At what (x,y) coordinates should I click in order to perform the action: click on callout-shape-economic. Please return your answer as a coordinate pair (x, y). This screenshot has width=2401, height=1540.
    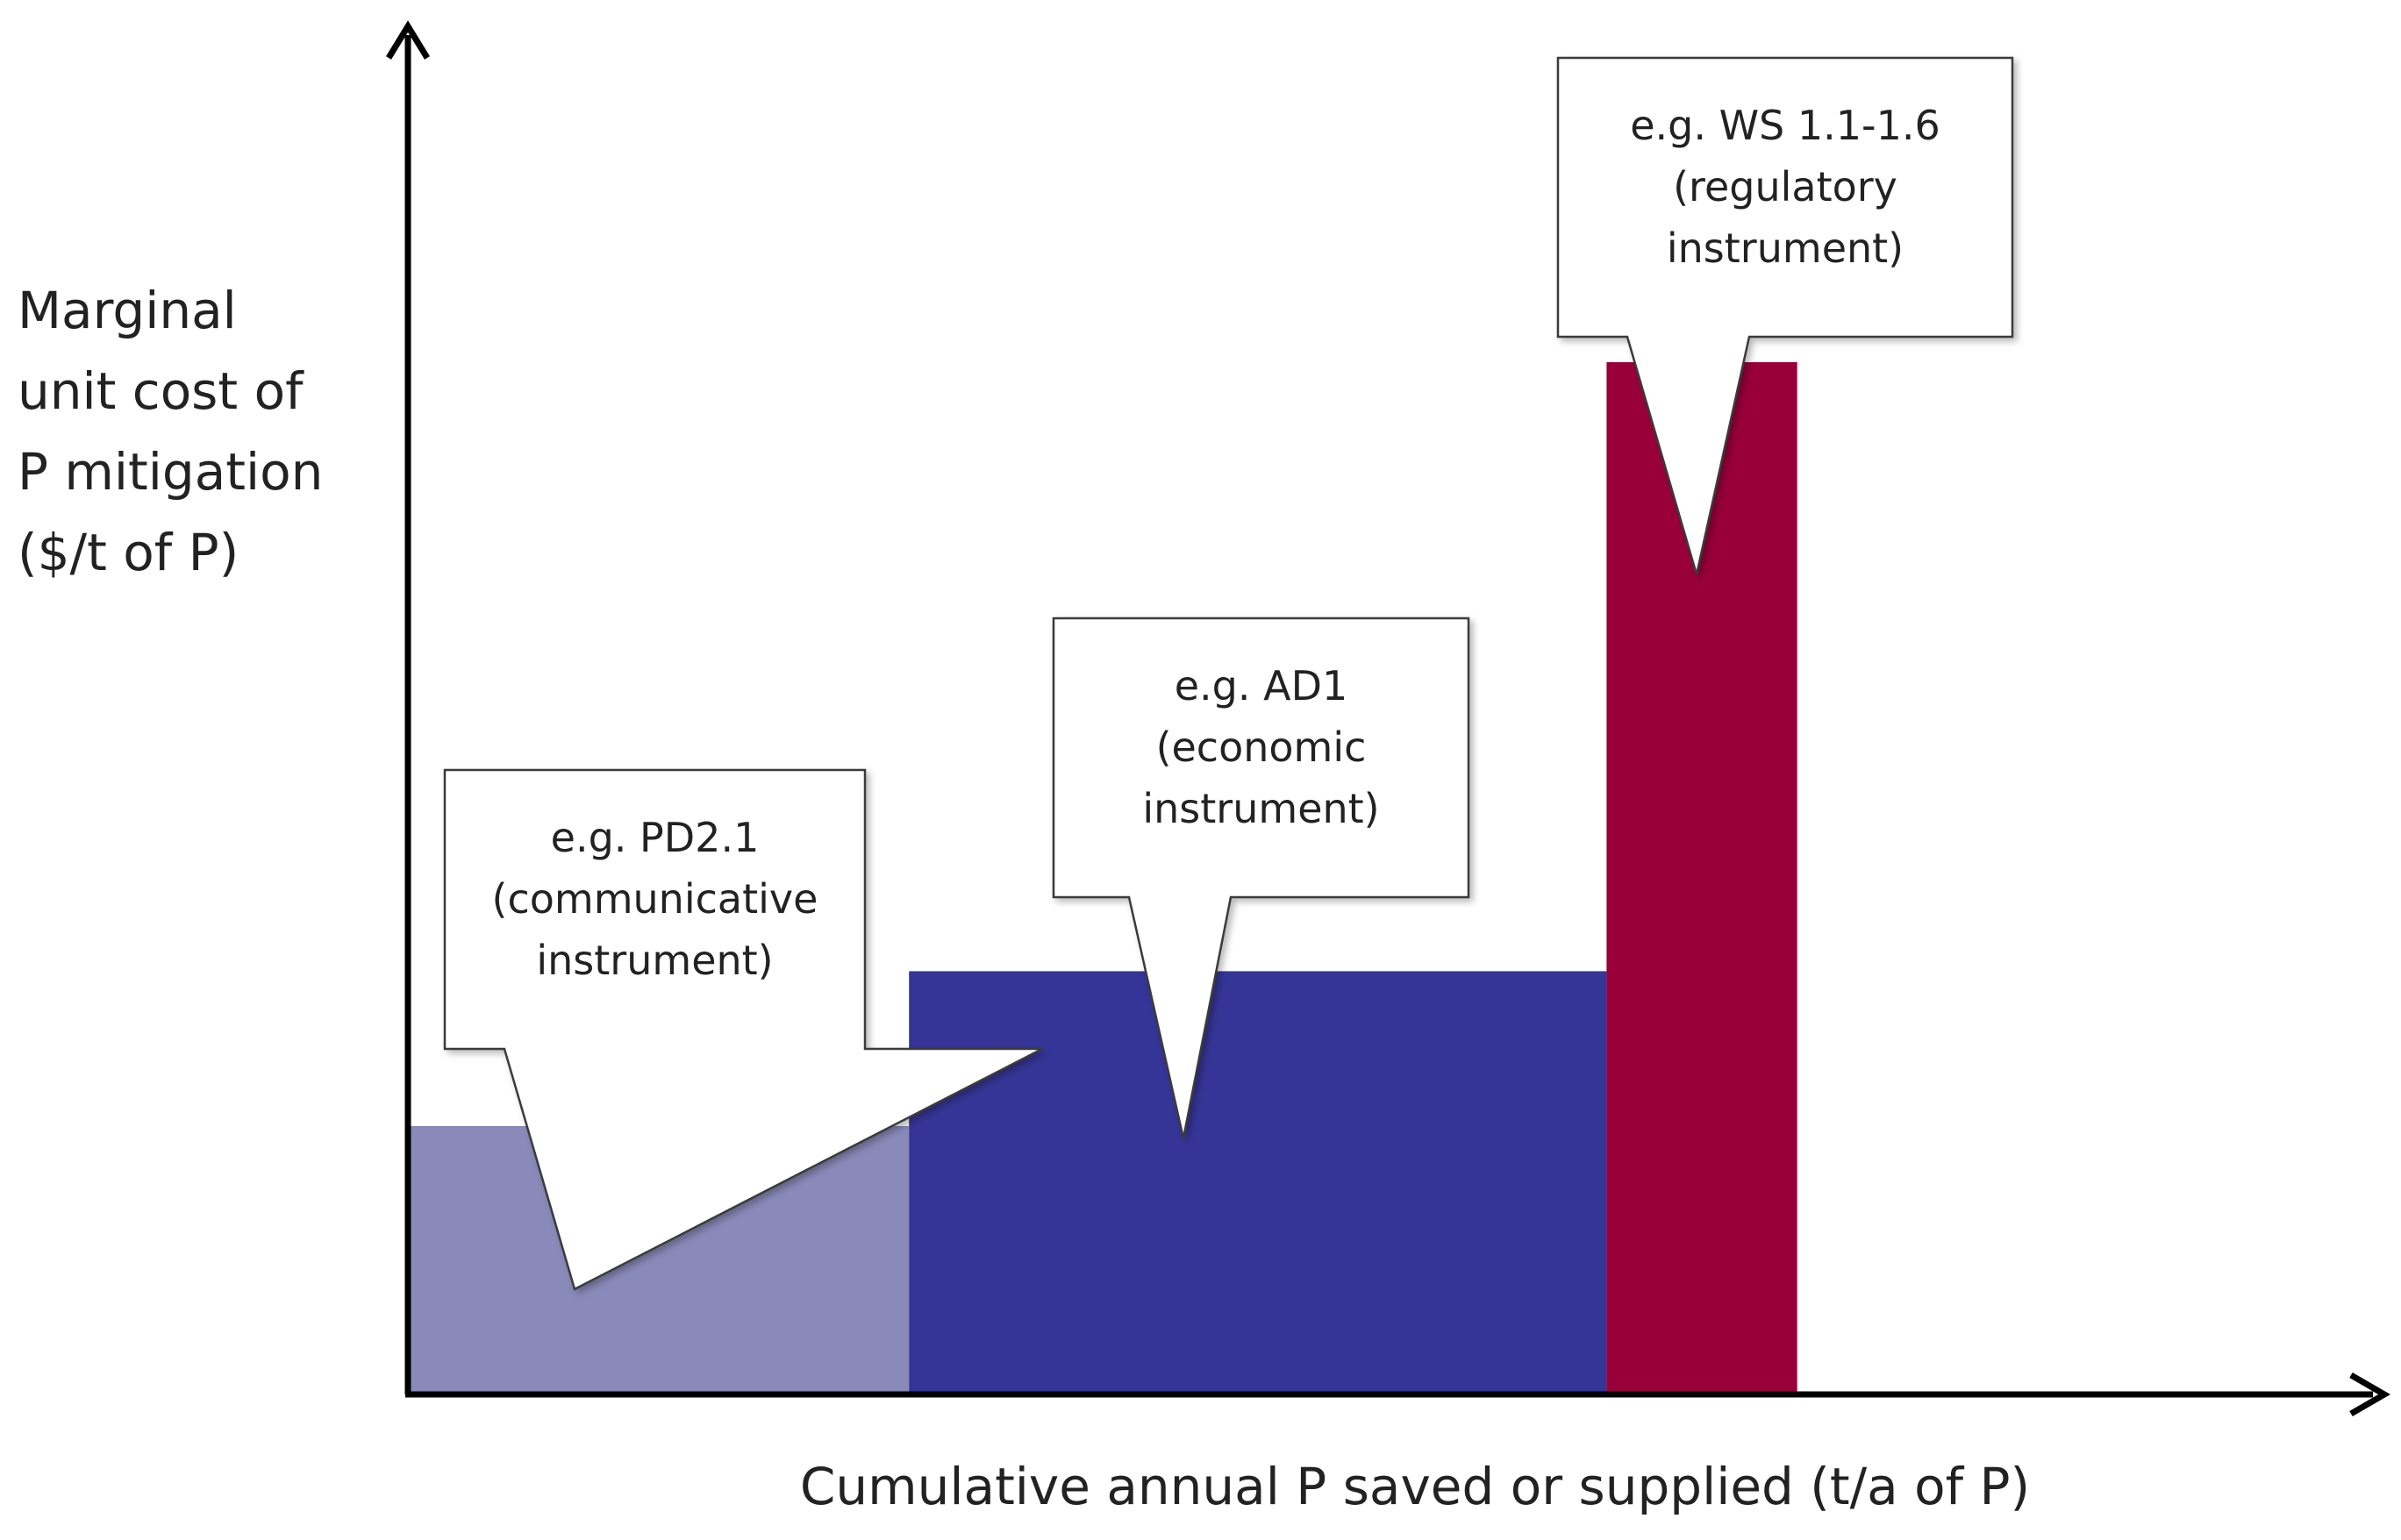
    Looking at the image, I should click on (1261, 878).